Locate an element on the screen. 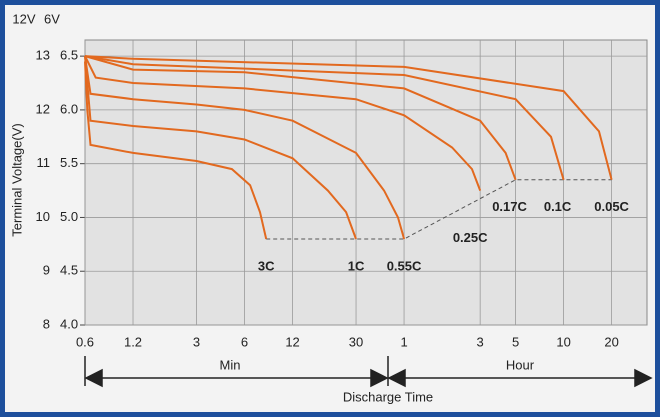 Image resolution: width=660 pixels, height=417 pixels. series-label: 1C is located at coordinates (356, 265).